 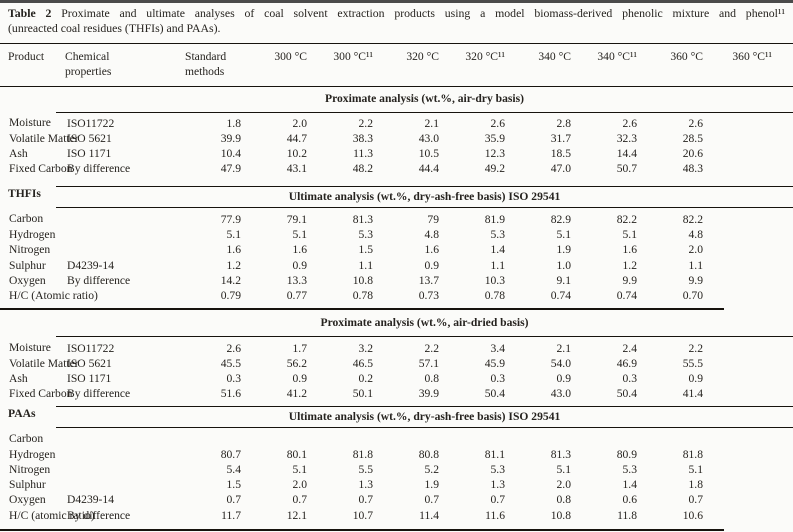 I want to click on value-cell: 1.1, so click(x=366, y=265).